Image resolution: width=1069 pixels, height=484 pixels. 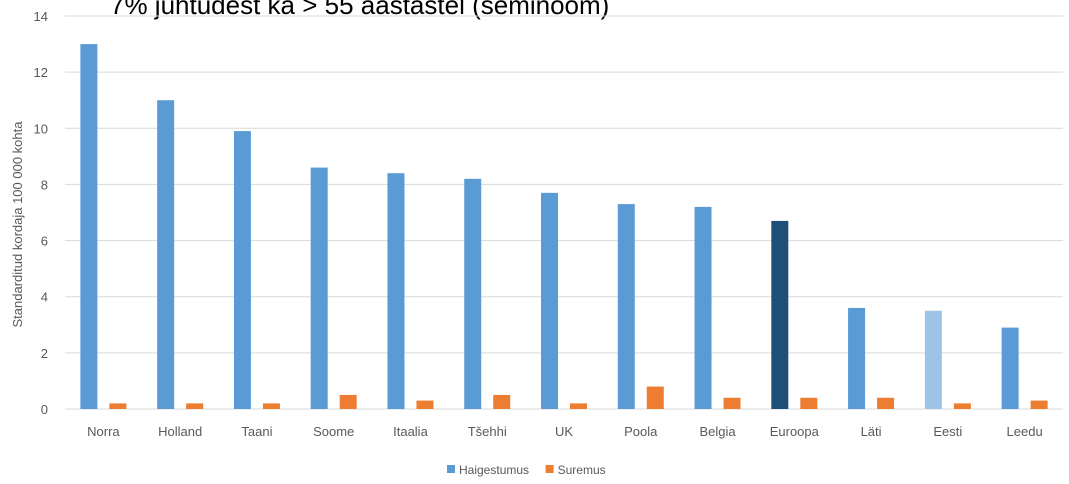 What do you see at coordinates (103, 431) in the screenshot?
I see `x-tick-label: Norra` at bounding box center [103, 431].